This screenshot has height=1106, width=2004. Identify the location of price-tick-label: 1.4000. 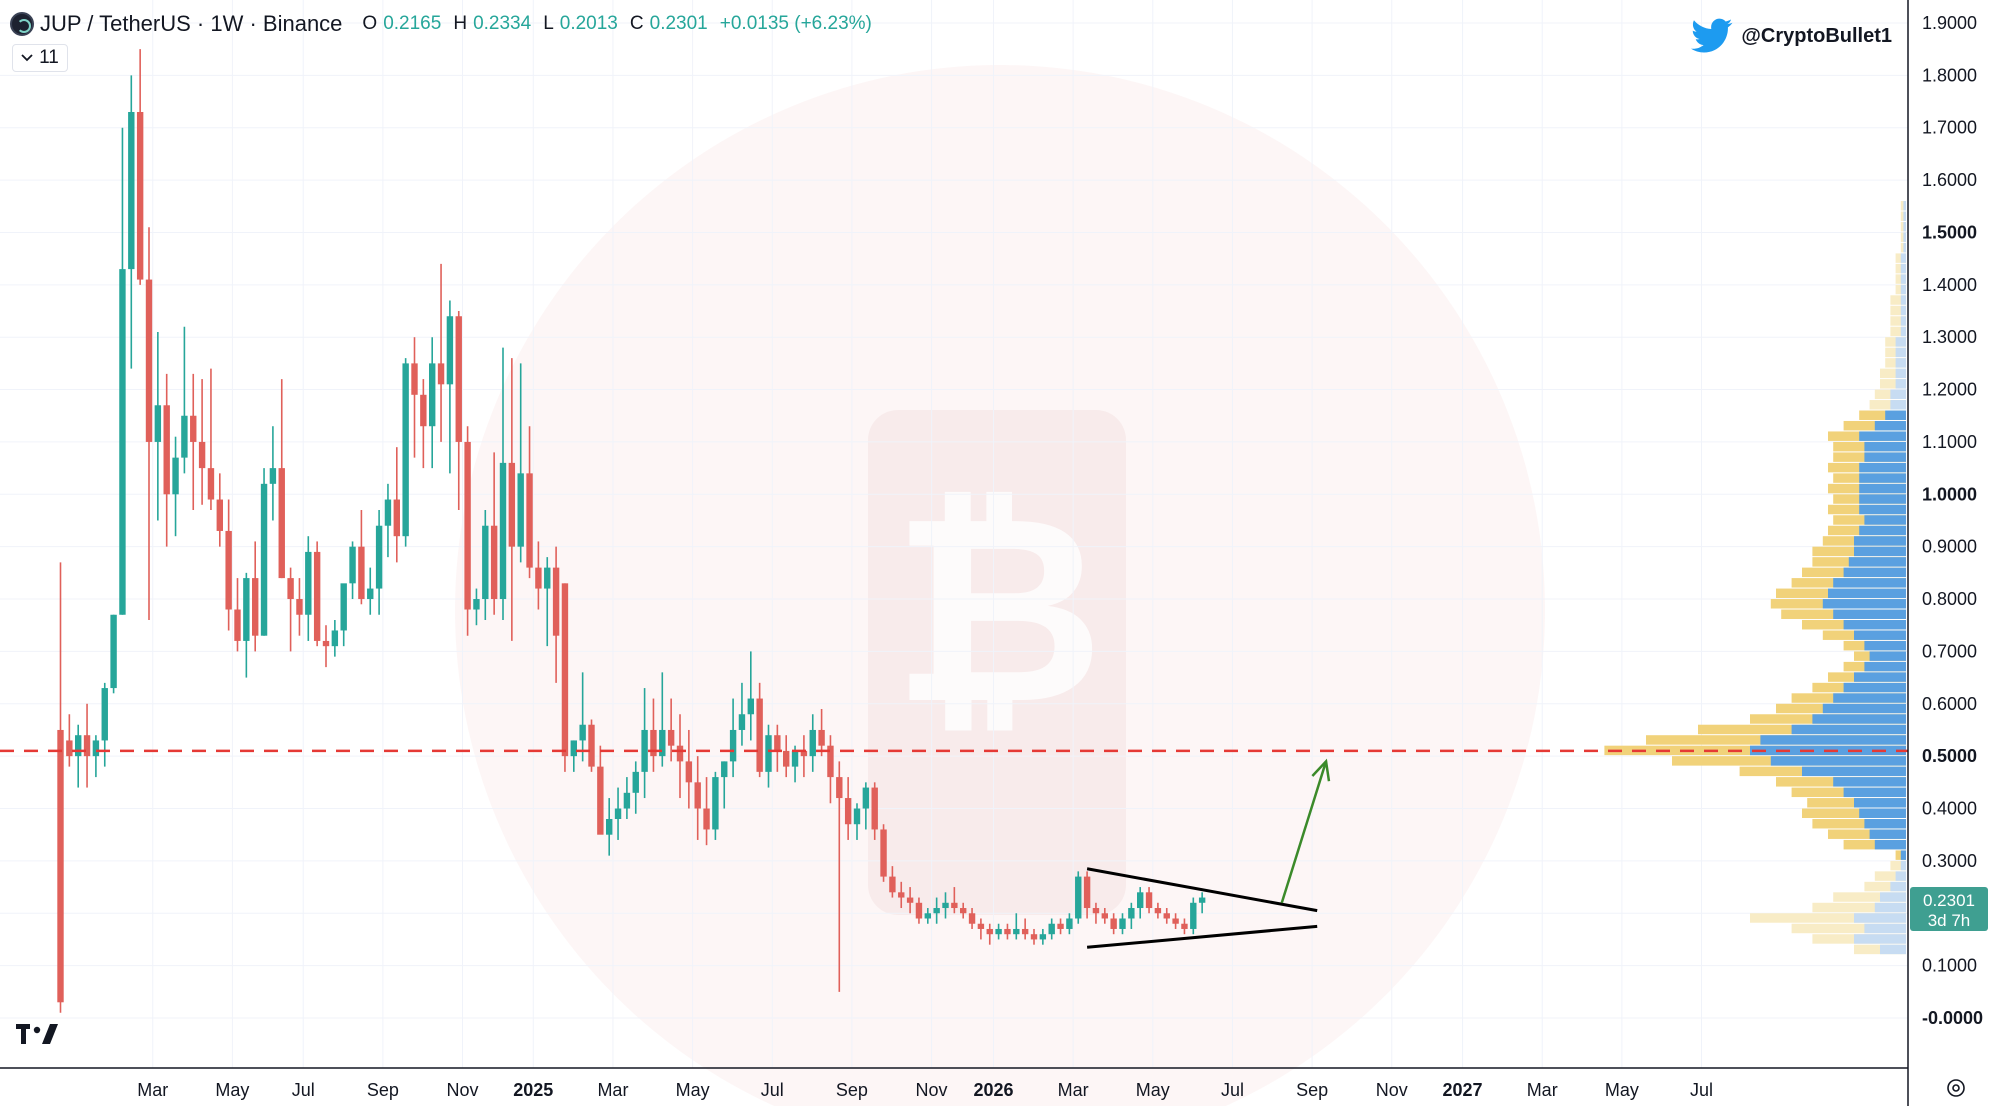
(1949, 285).